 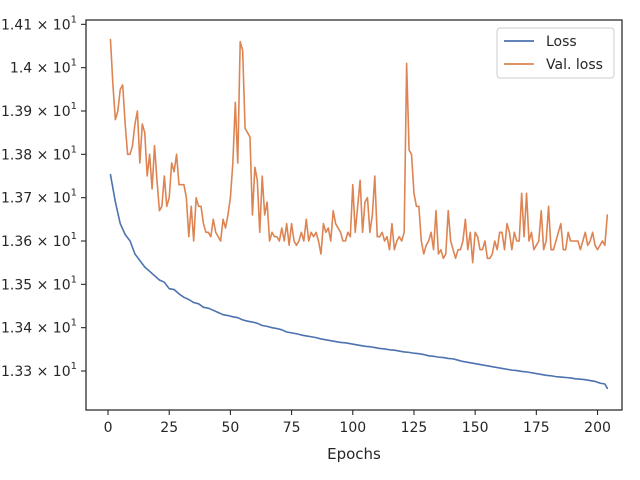 What do you see at coordinates (561, 42) in the screenshot?
I see `legend-label-loss: Loss` at bounding box center [561, 42].